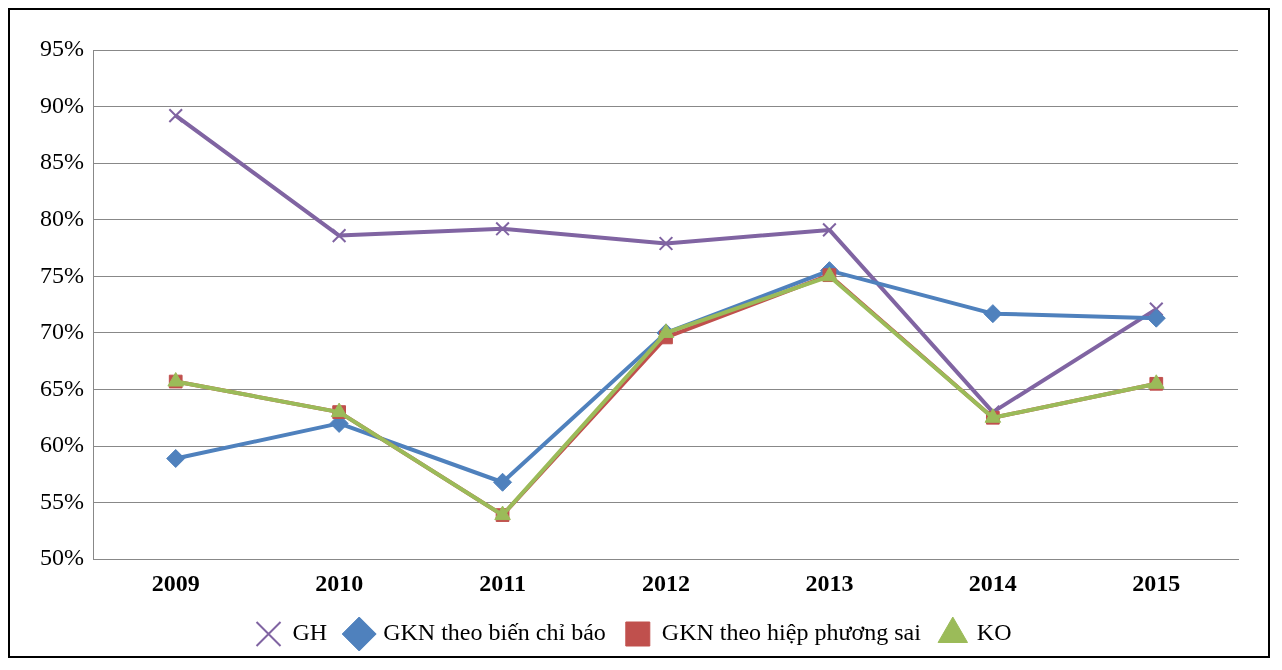 This screenshot has width=1282, height=670. What do you see at coordinates (992, 582) in the screenshot?
I see `x-tick-label: 2014` at bounding box center [992, 582].